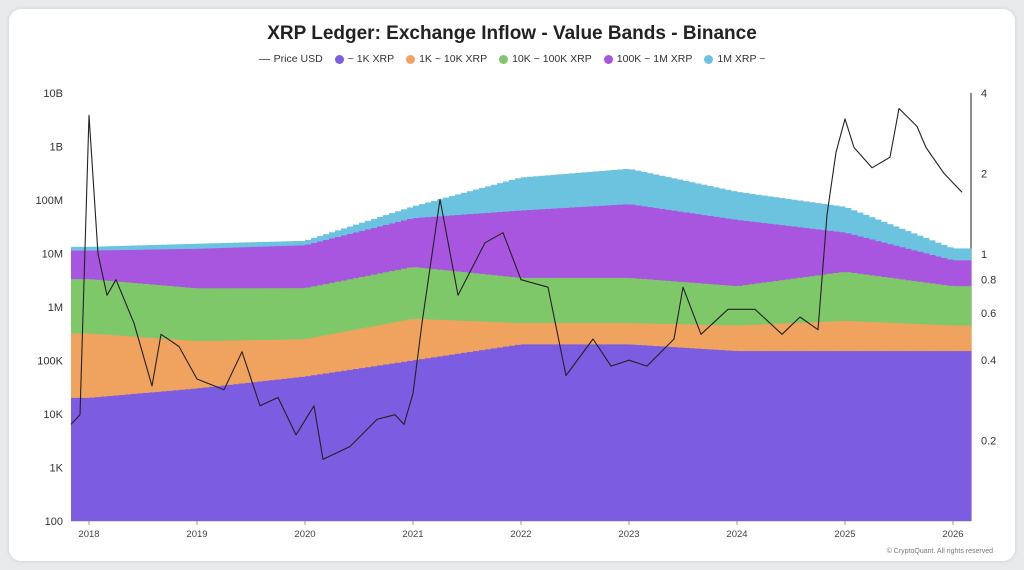  I want to click on legend-item-band-1: ~ 1K XRP, so click(364, 59).